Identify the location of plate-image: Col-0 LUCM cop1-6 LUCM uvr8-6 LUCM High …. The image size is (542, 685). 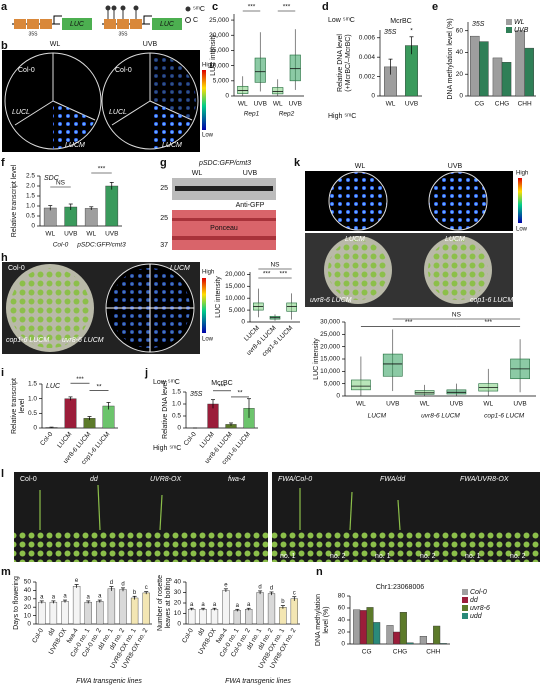
(108, 308).